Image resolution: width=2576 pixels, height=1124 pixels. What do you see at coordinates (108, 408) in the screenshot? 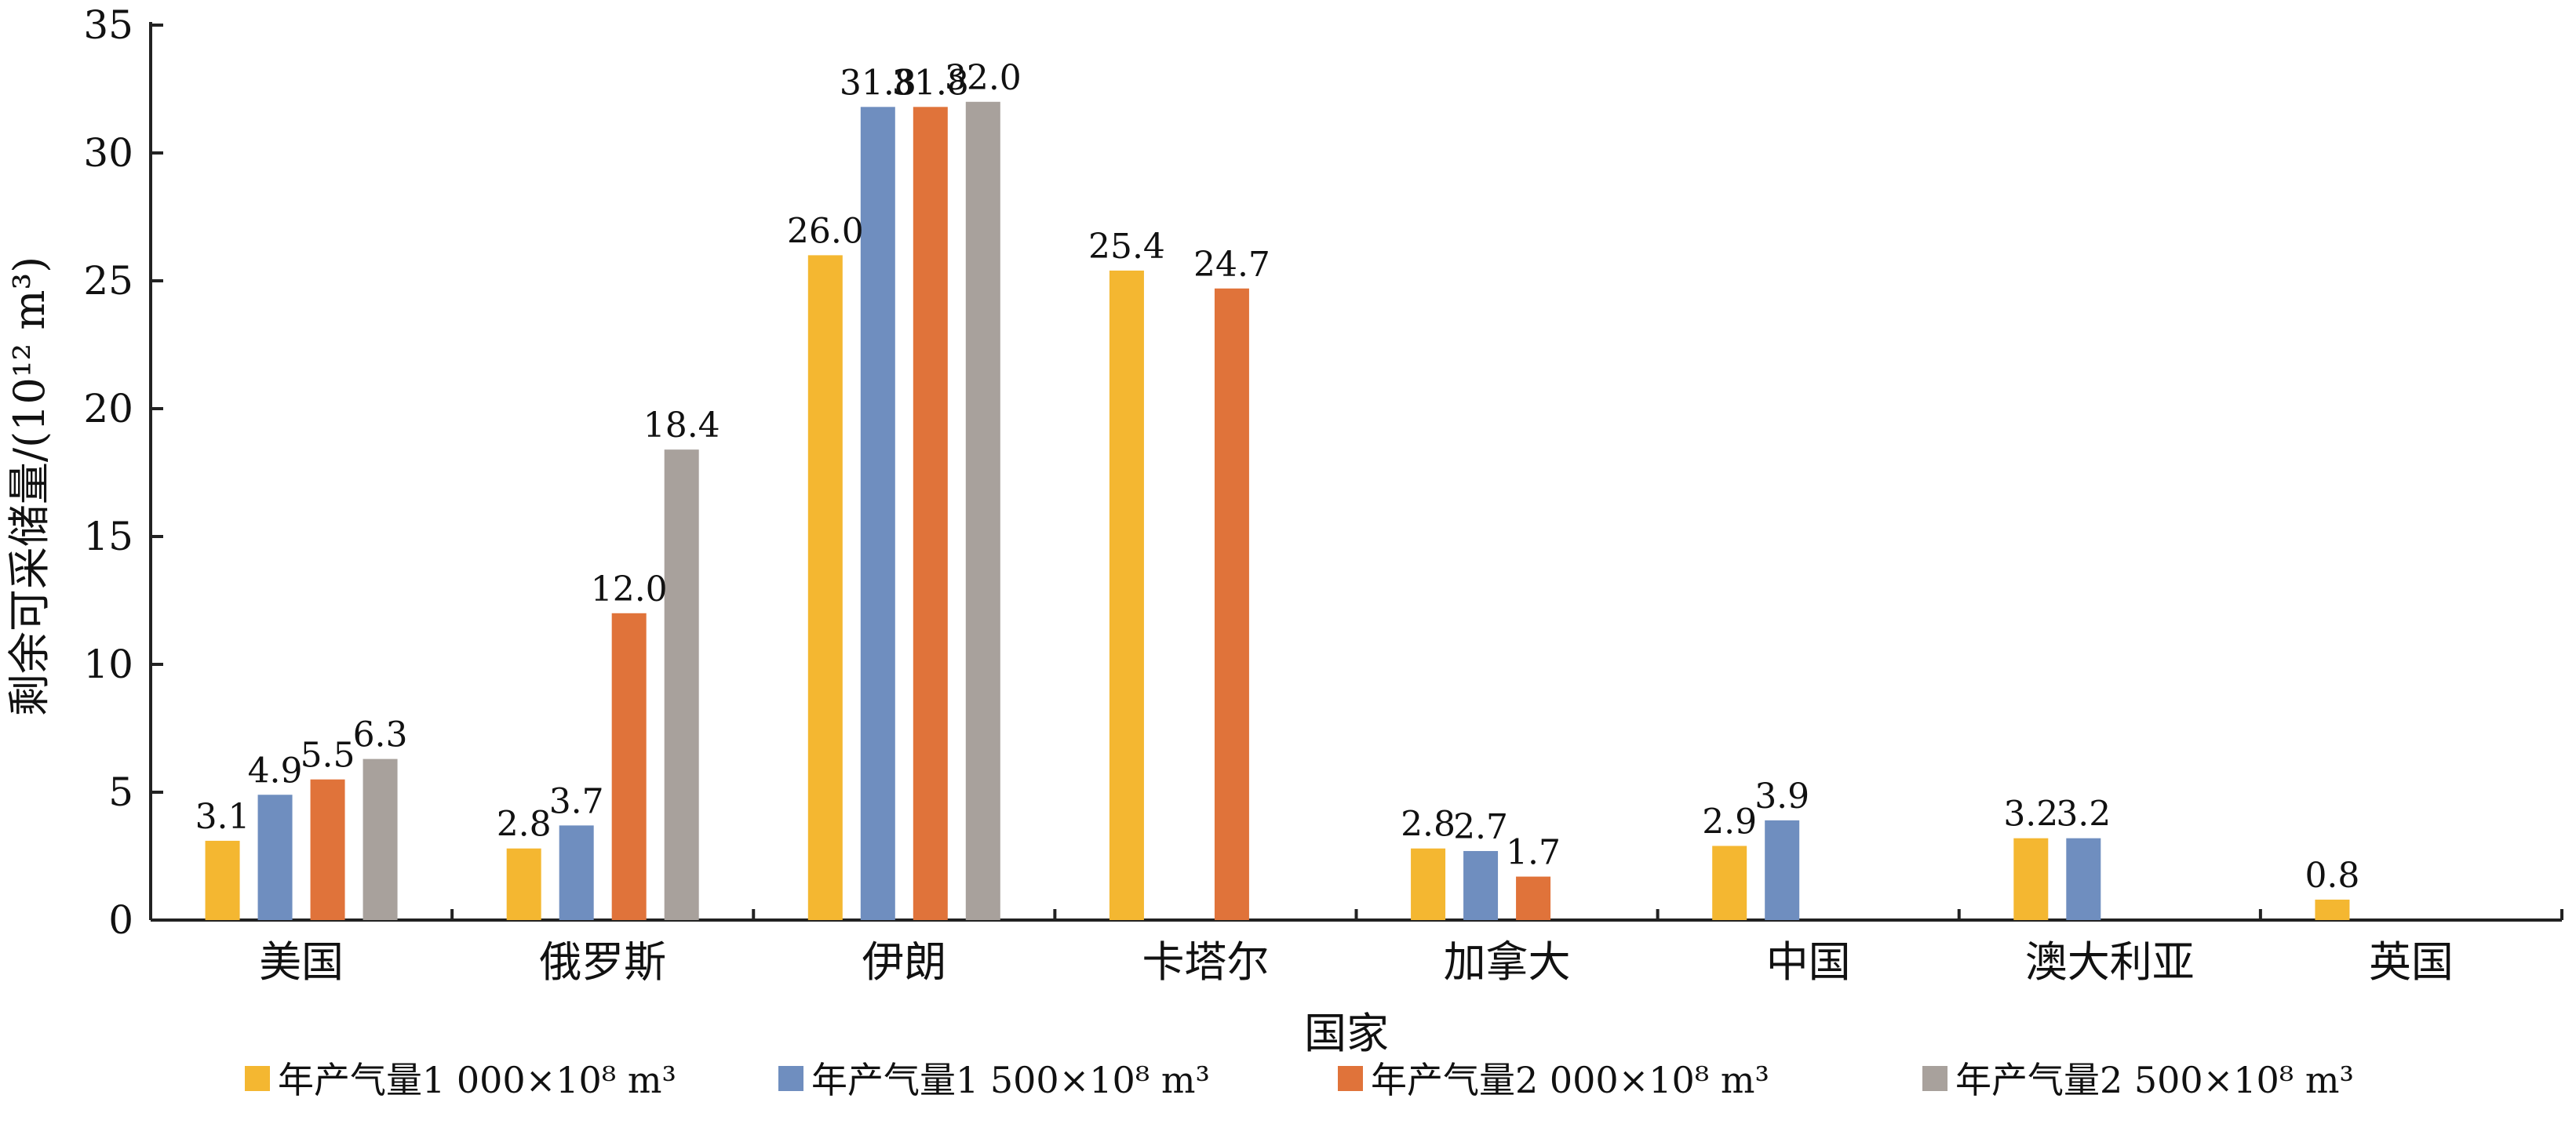
I see `y-tick-label: 20` at bounding box center [108, 408].